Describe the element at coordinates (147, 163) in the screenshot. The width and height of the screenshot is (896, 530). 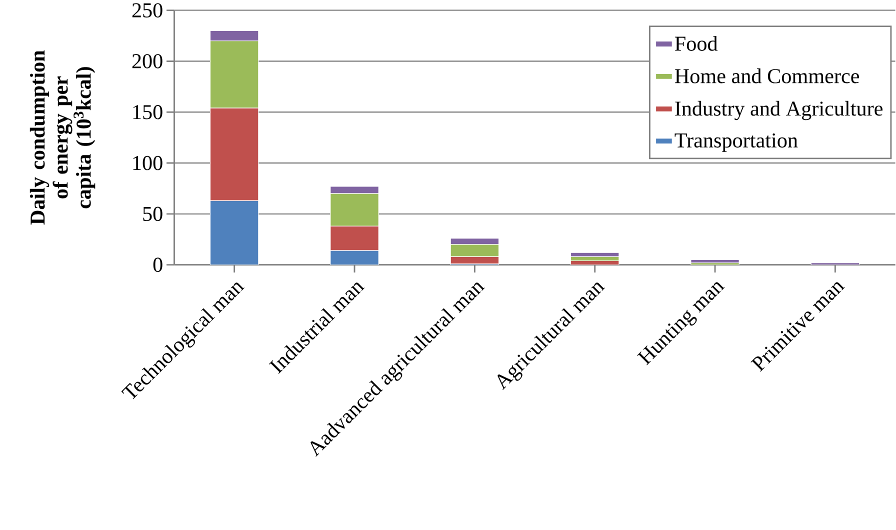
I see `y-tick-label: 100` at that location.